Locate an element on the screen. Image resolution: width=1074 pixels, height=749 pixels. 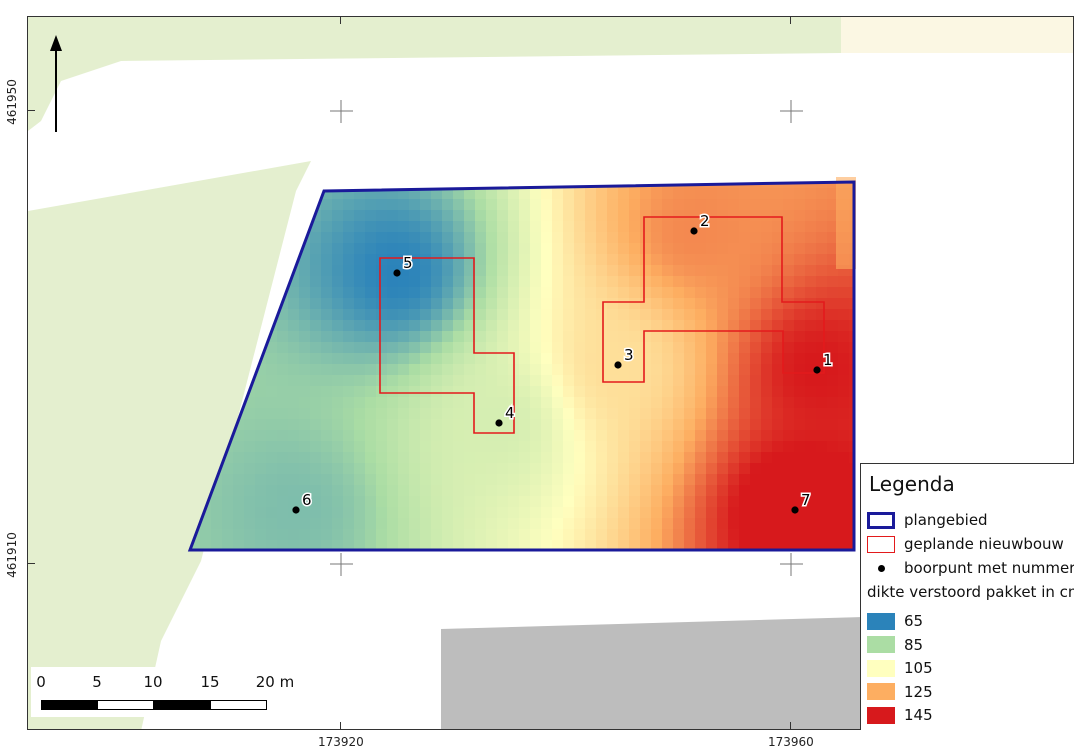
plangebied-symbol is located at coordinates (881, 520).